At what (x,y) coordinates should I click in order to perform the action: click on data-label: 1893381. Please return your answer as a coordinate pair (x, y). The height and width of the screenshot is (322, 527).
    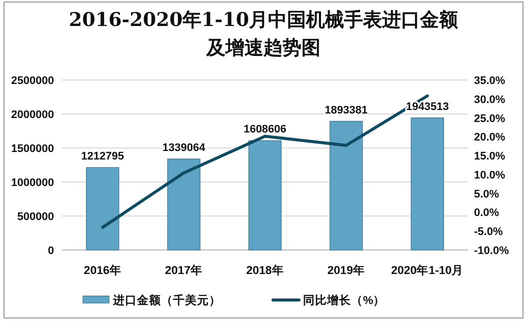
    Looking at the image, I should click on (346, 110).